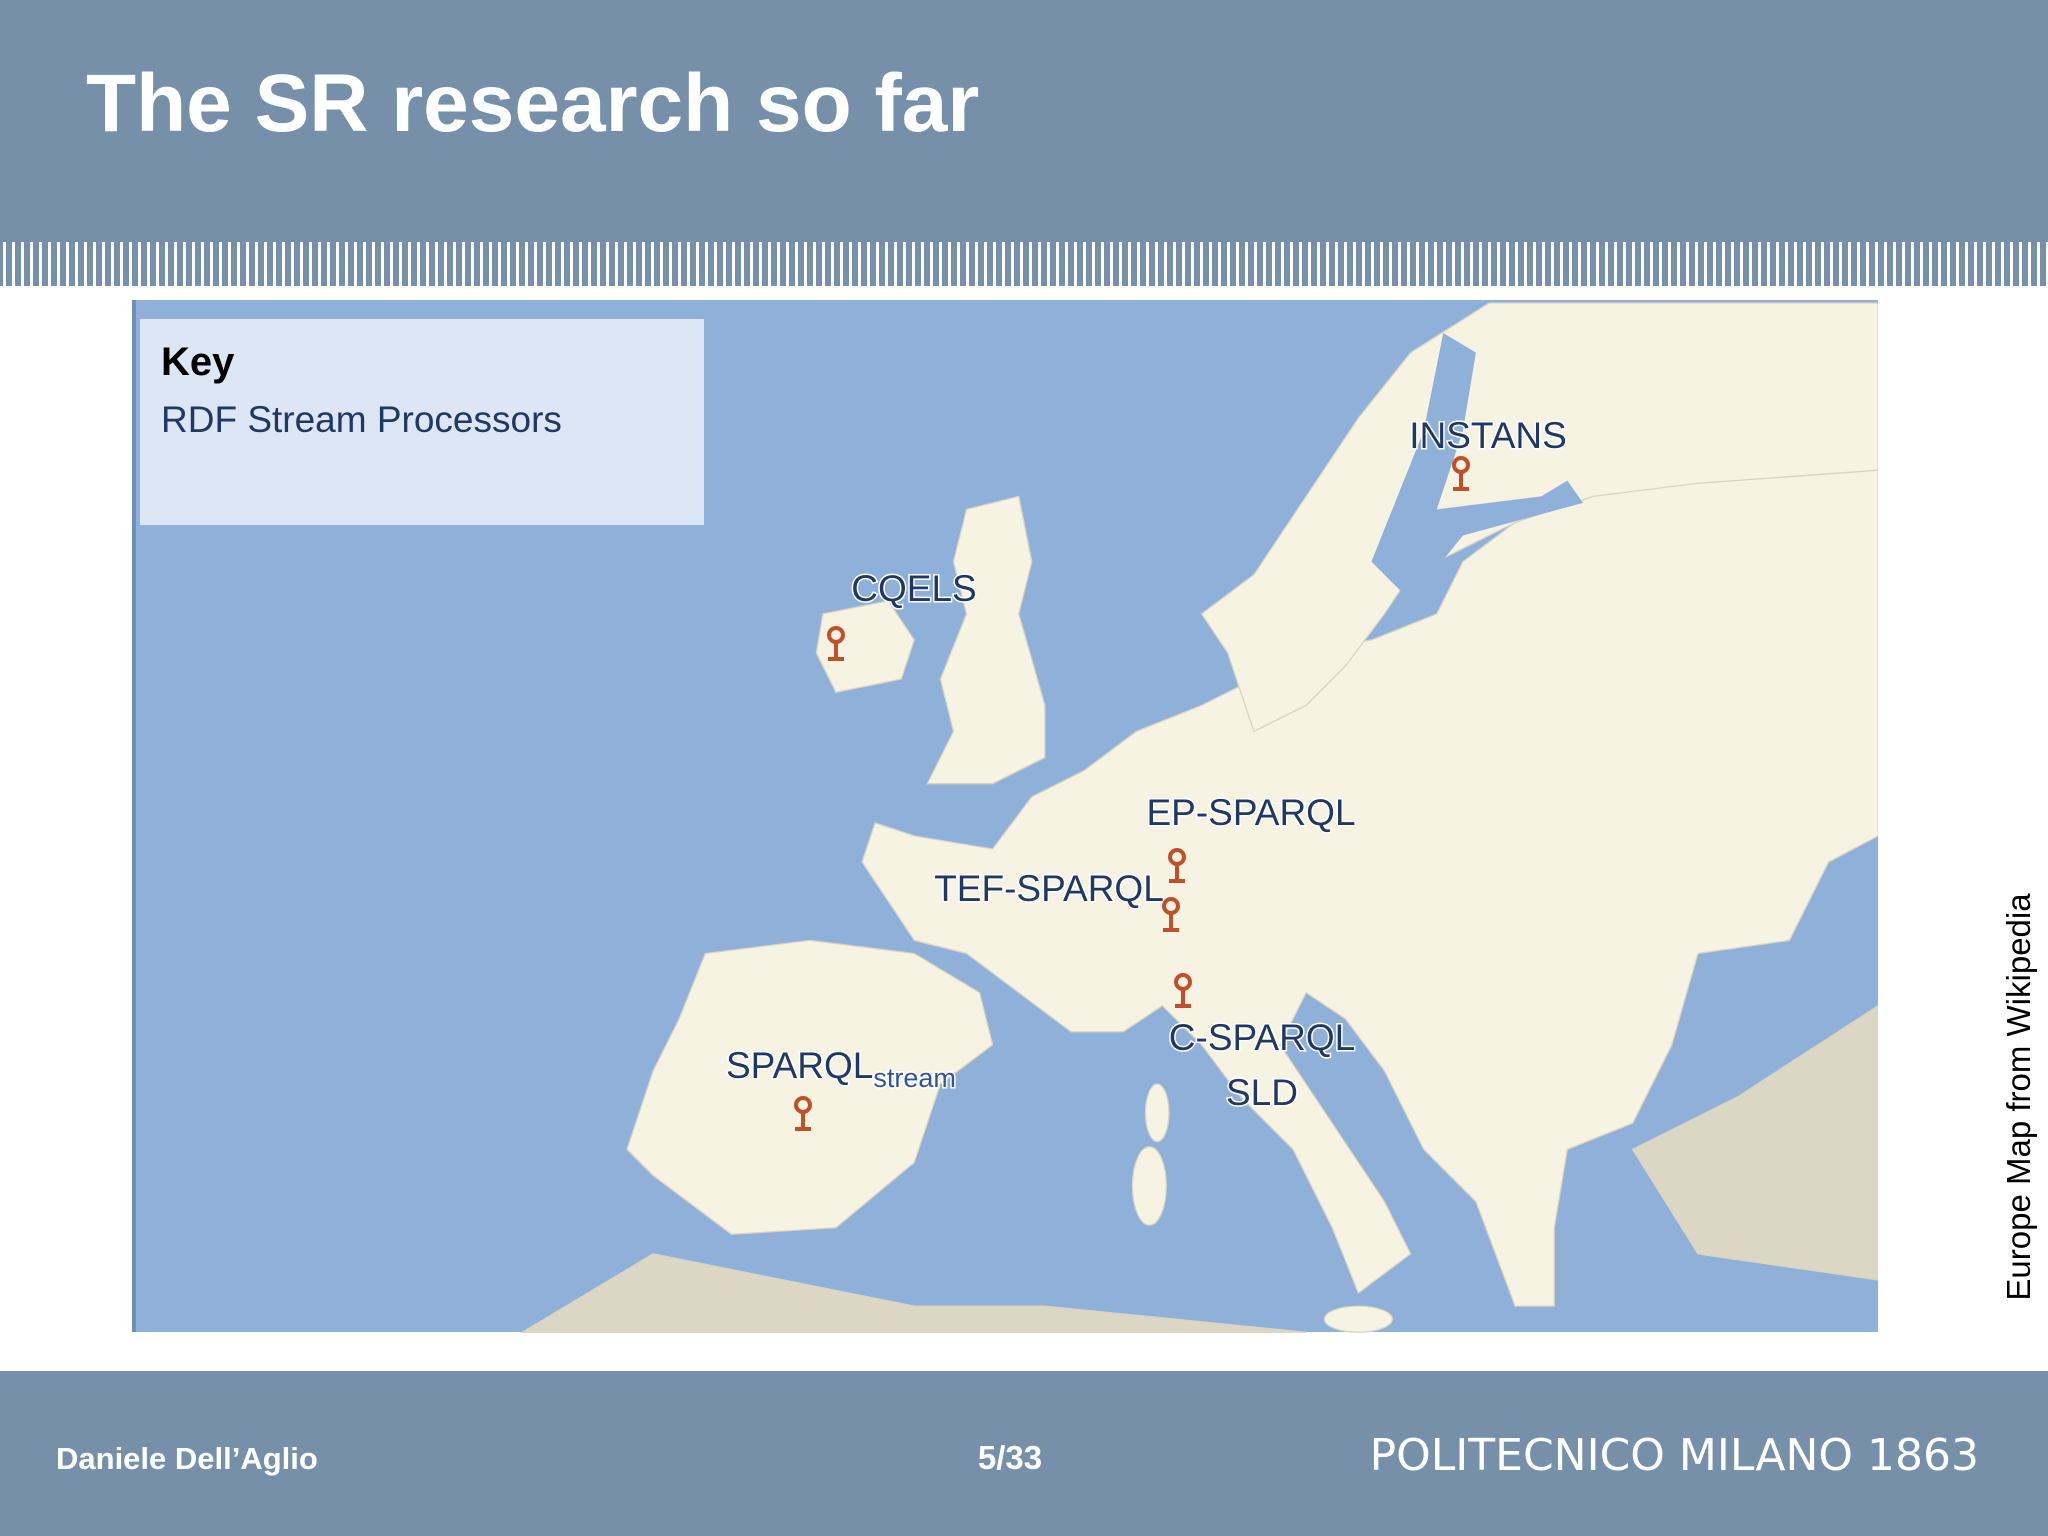  What do you see at coordinates (1262, 1092) in the screenshot?
I see `map-label: SLD` at bounding box center [1262, 1092].